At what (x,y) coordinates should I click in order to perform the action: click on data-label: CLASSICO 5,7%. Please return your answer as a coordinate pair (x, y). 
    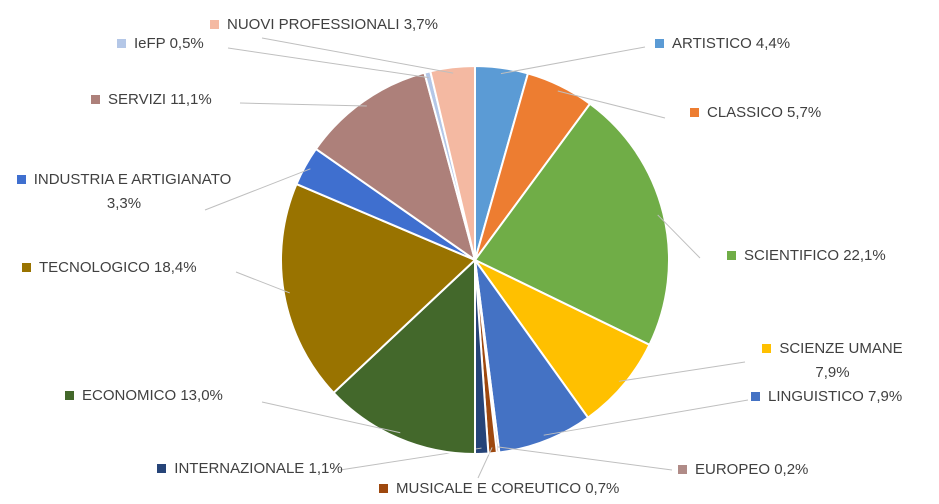
    Looking at the image, I should click on (755, 113).